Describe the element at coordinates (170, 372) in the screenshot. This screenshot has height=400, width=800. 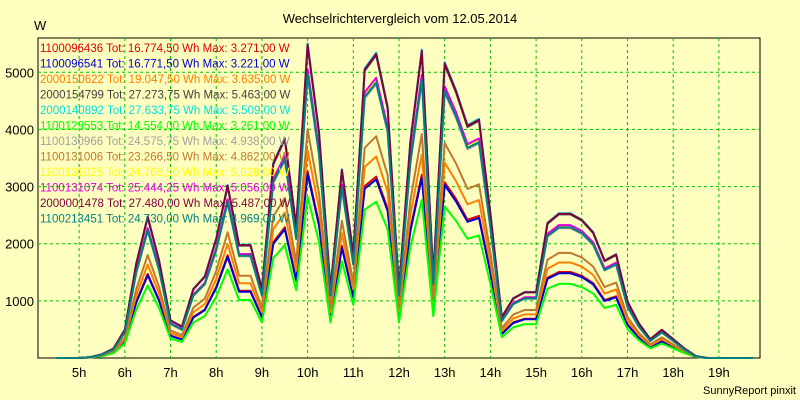
I see `x-tick-label: 7h` at that location.